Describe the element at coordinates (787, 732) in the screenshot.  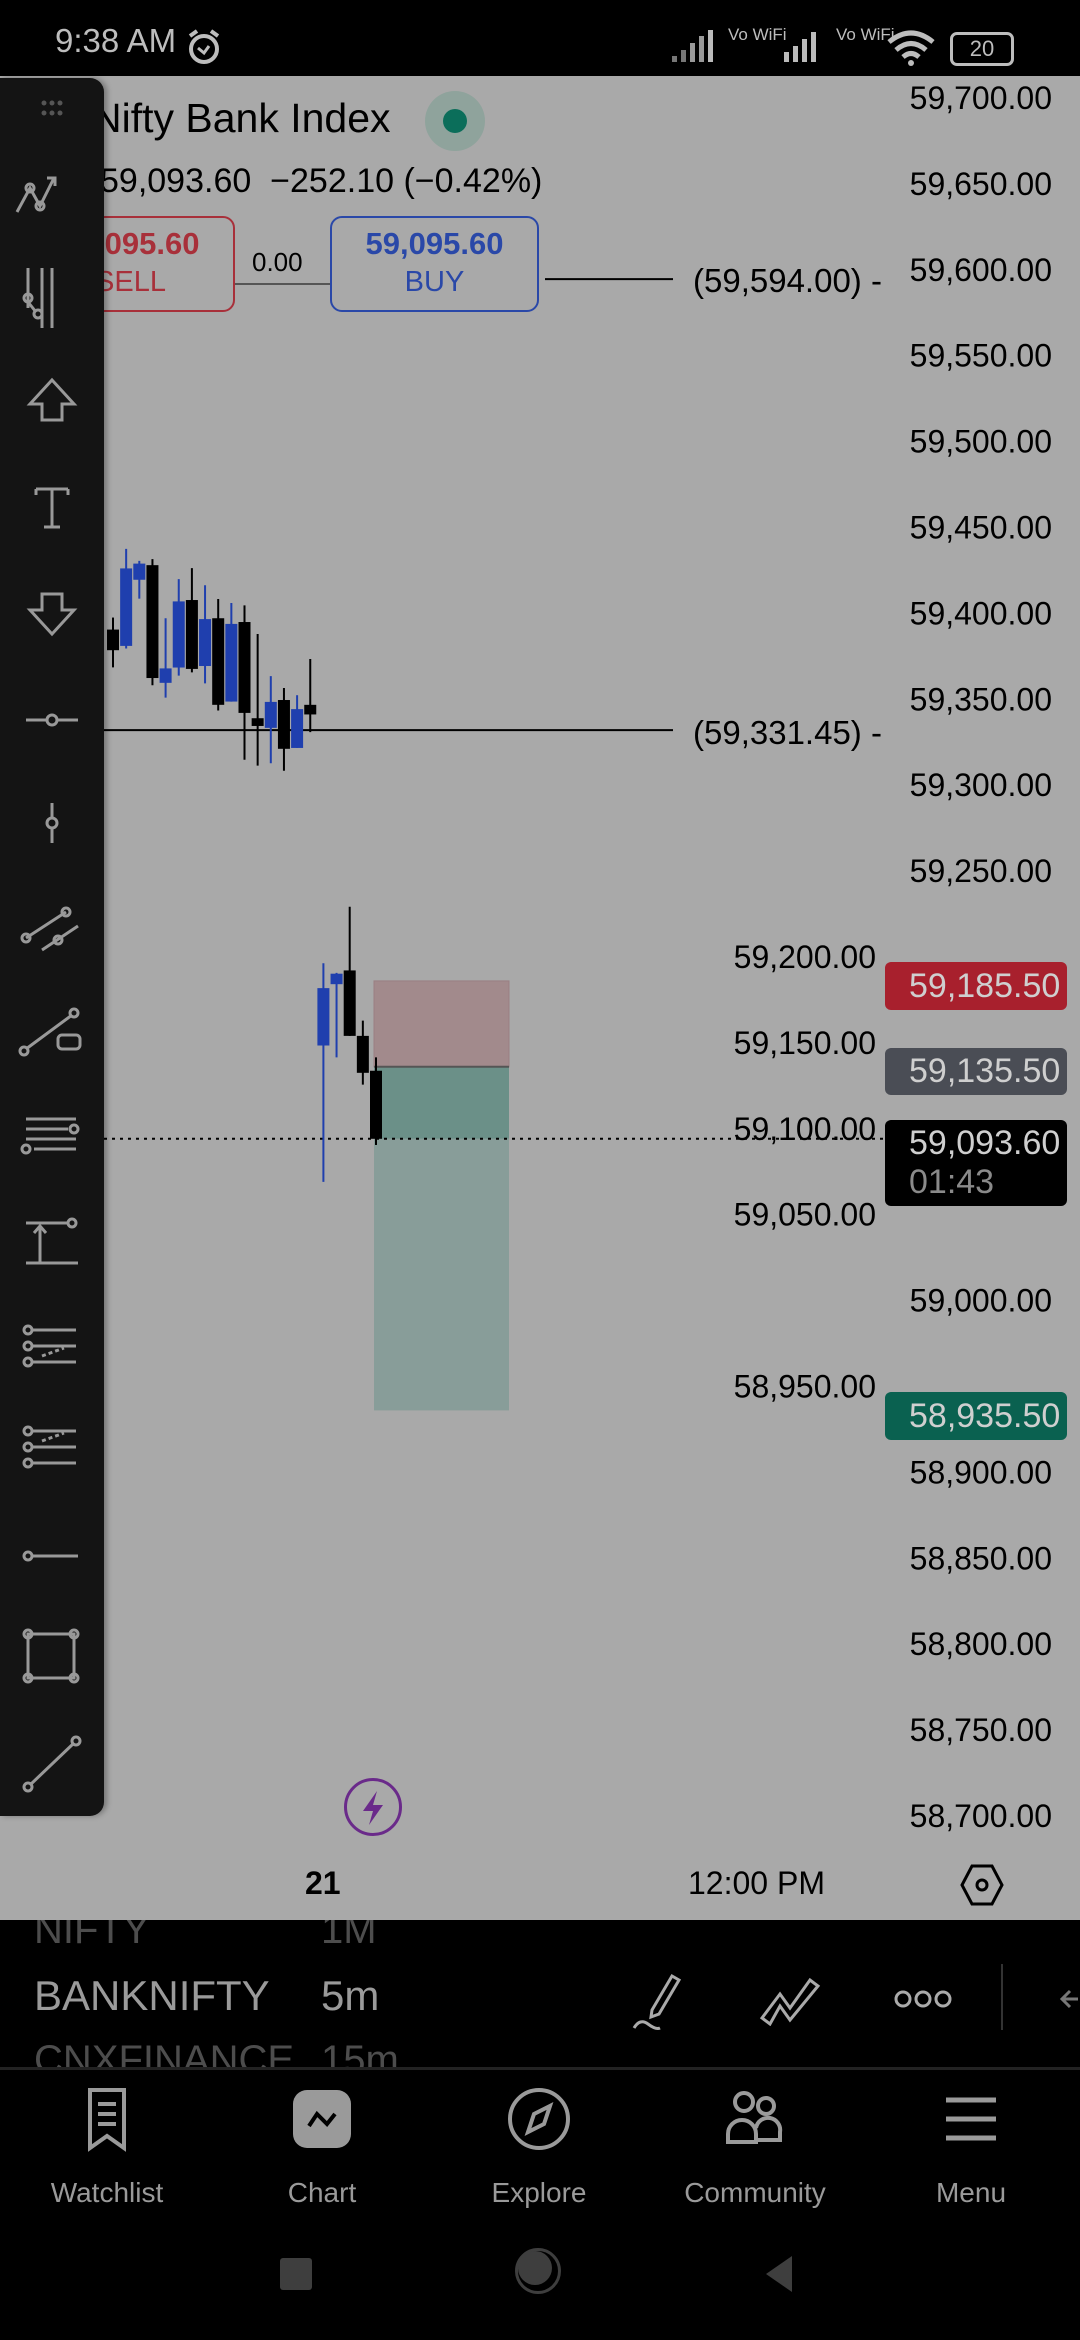
I see `horizontal-line-label-2: (59,331.45) -` at that location.